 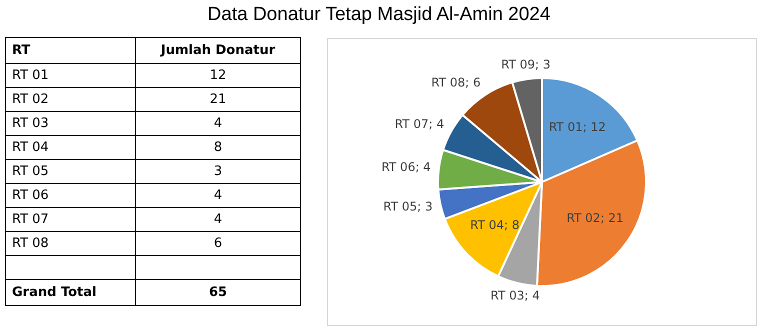 I want to click on text: Grand Total, so click(x=71, y=293).